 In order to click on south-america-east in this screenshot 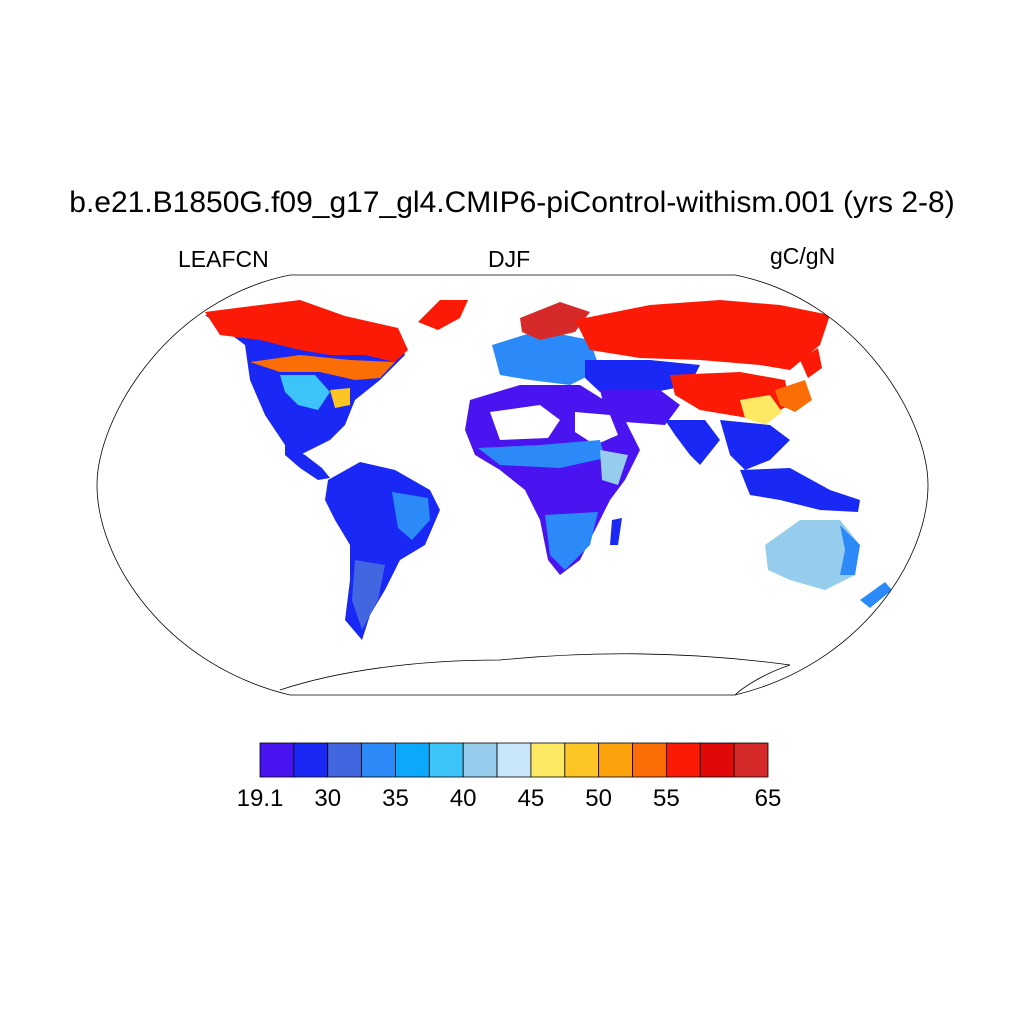, I will do `click(411, 516)`.